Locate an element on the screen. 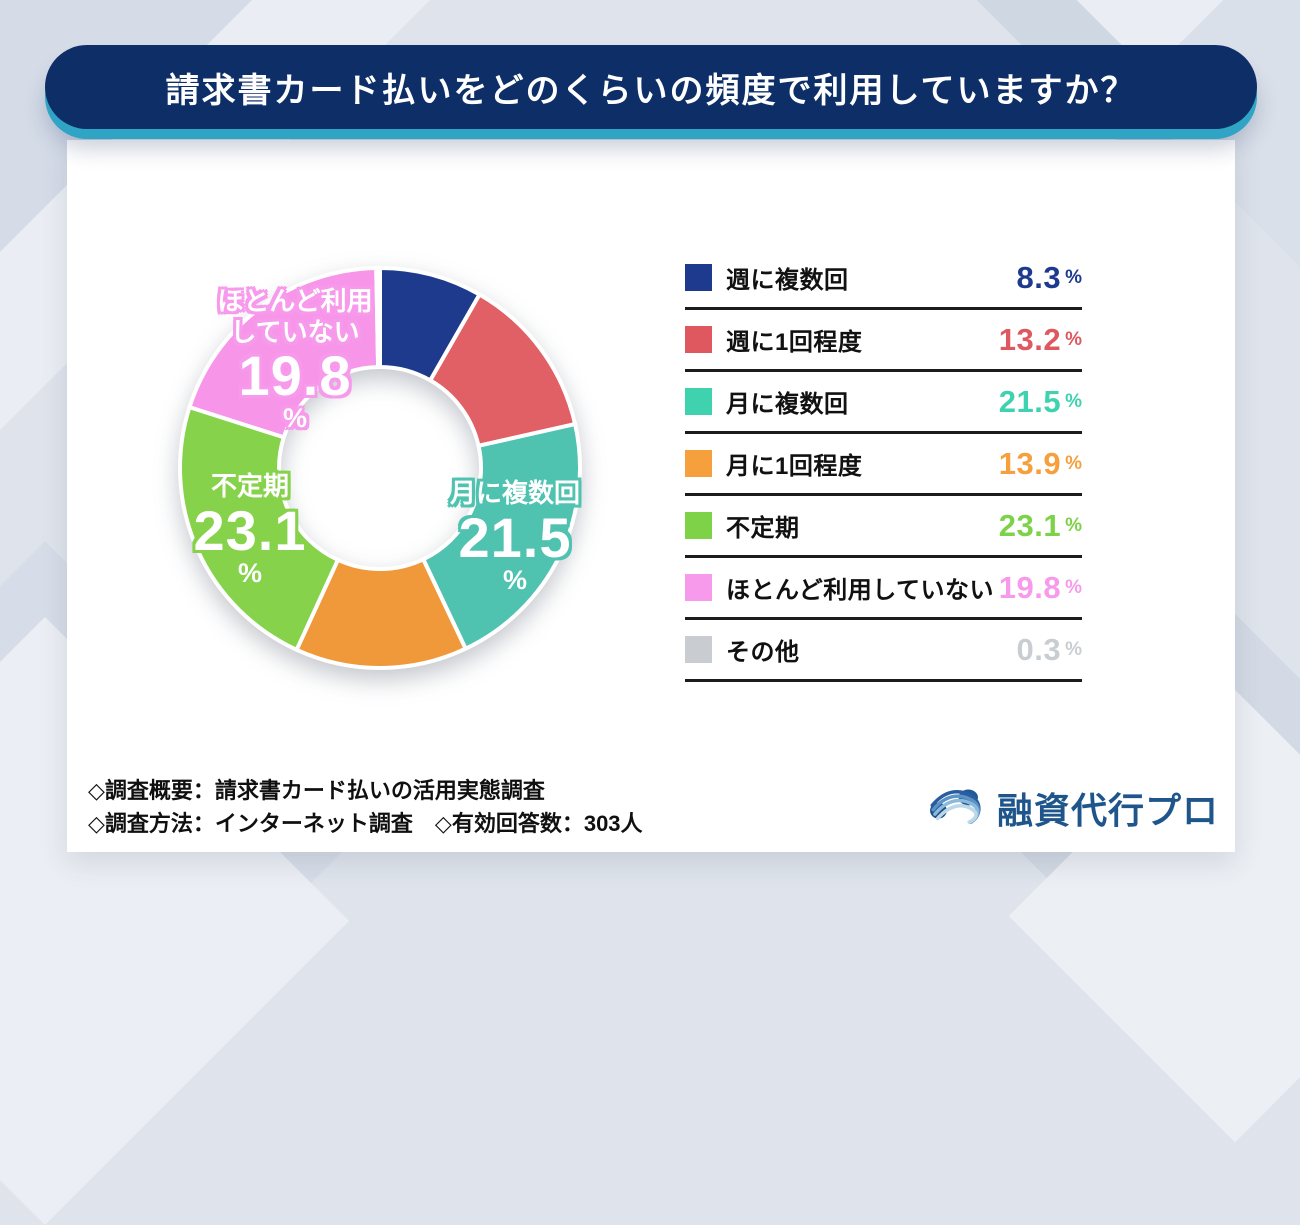  legend-row: その他 0.3% is located at coordinates (883, 651).